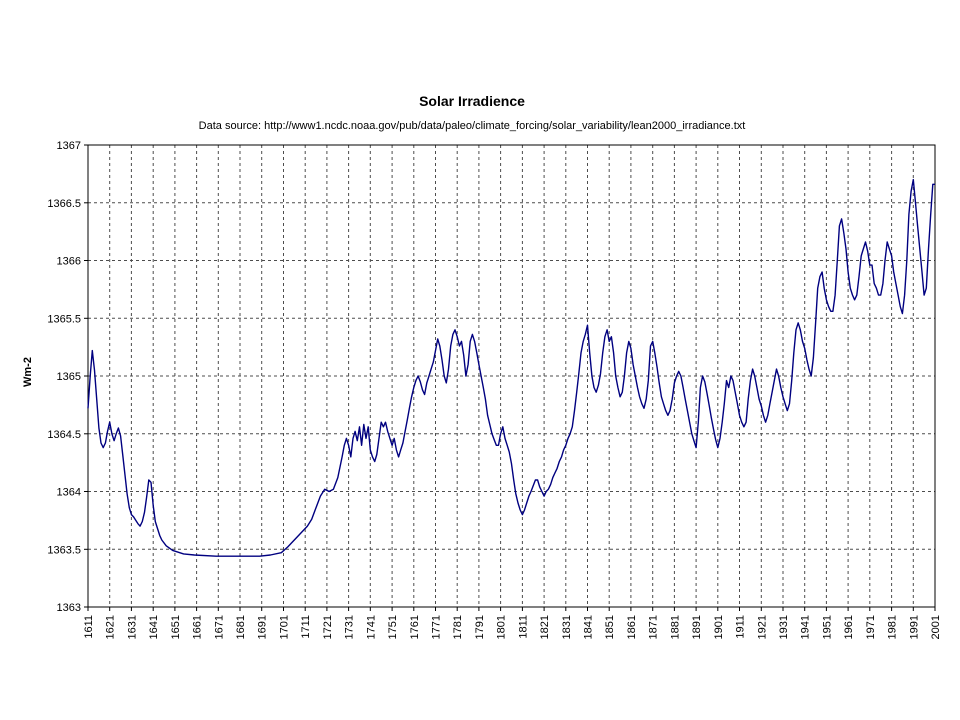 The image size is (960, 720). What do you see at coordinates (458, 627) in the screenshot?
I see `x-tick-label: 1781` at bounding box center [458, 627].